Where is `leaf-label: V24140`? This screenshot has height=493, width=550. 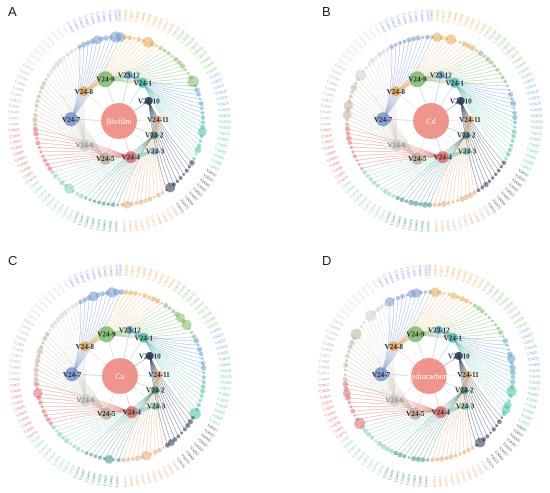
leaf-label: V24140 is located at coordinates (181, 35).